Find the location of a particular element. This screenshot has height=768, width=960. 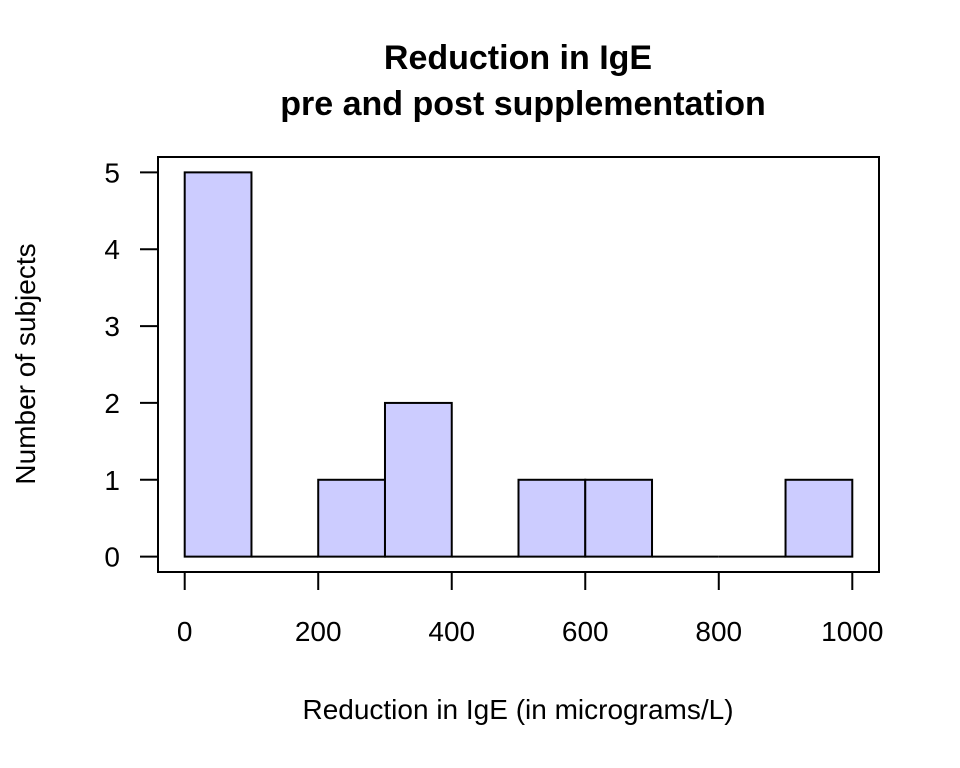

x-tick-label-1: 200 is located at coordinates (318, 631).